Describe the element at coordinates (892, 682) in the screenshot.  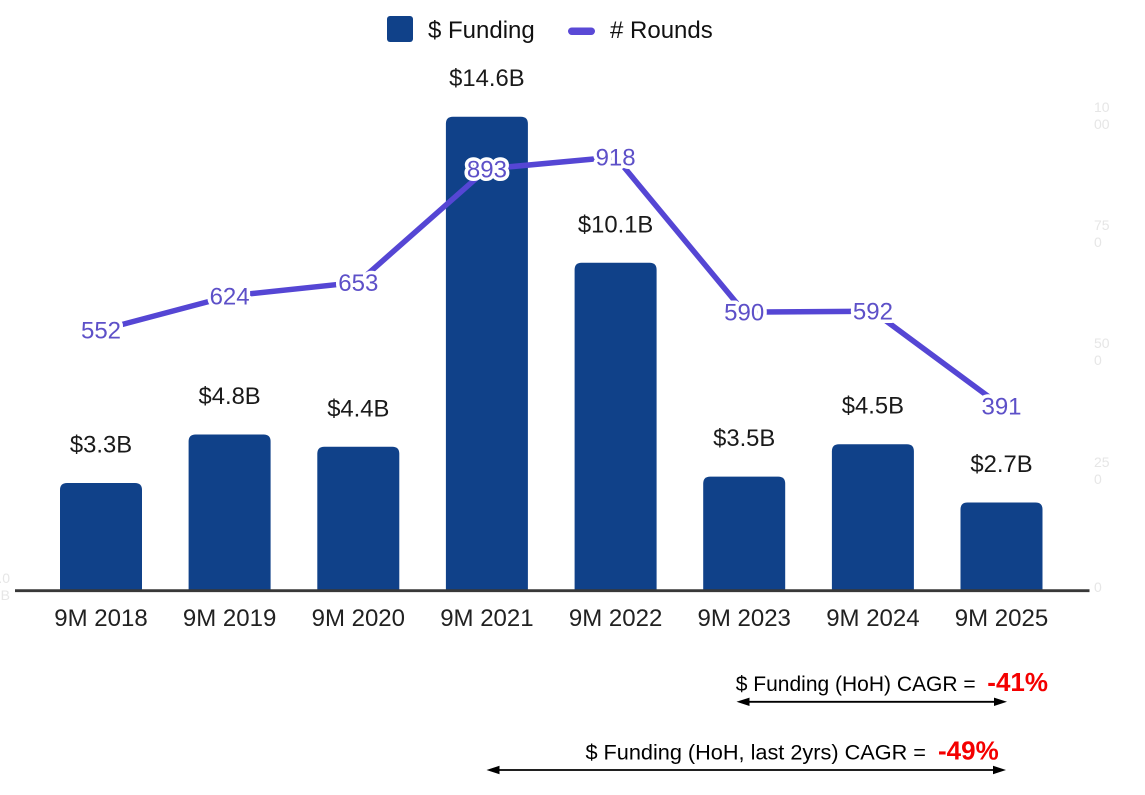
I see `svg-text: $ Funding (HoH) CAGR = -41%` at that location.